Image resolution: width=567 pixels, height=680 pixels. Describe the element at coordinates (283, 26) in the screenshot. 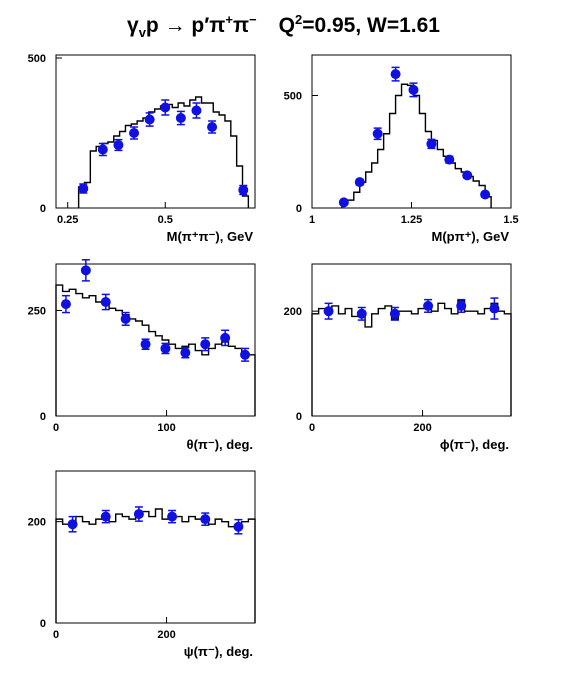

I see `figure-title: γvp → p′π+π− Q2=0.95, W=1.61` at that location.